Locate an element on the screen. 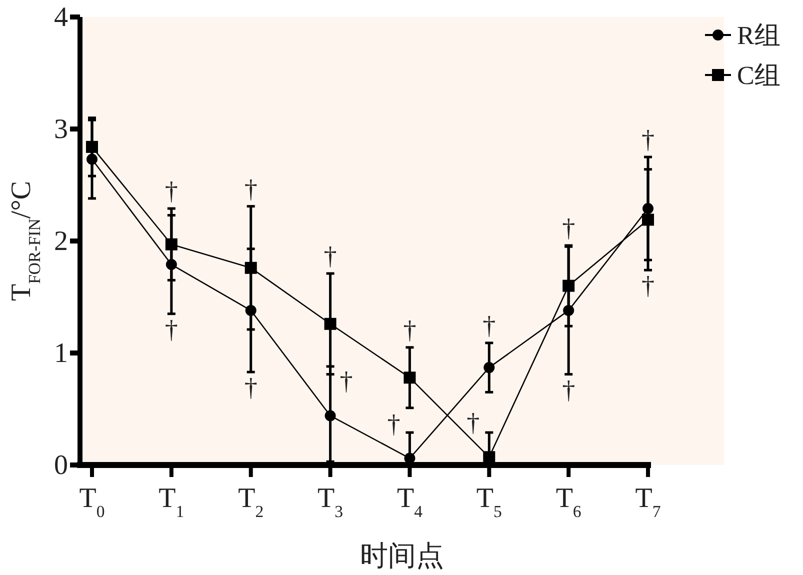  y-tick-label: 4 is located at coordinates (61, 17).